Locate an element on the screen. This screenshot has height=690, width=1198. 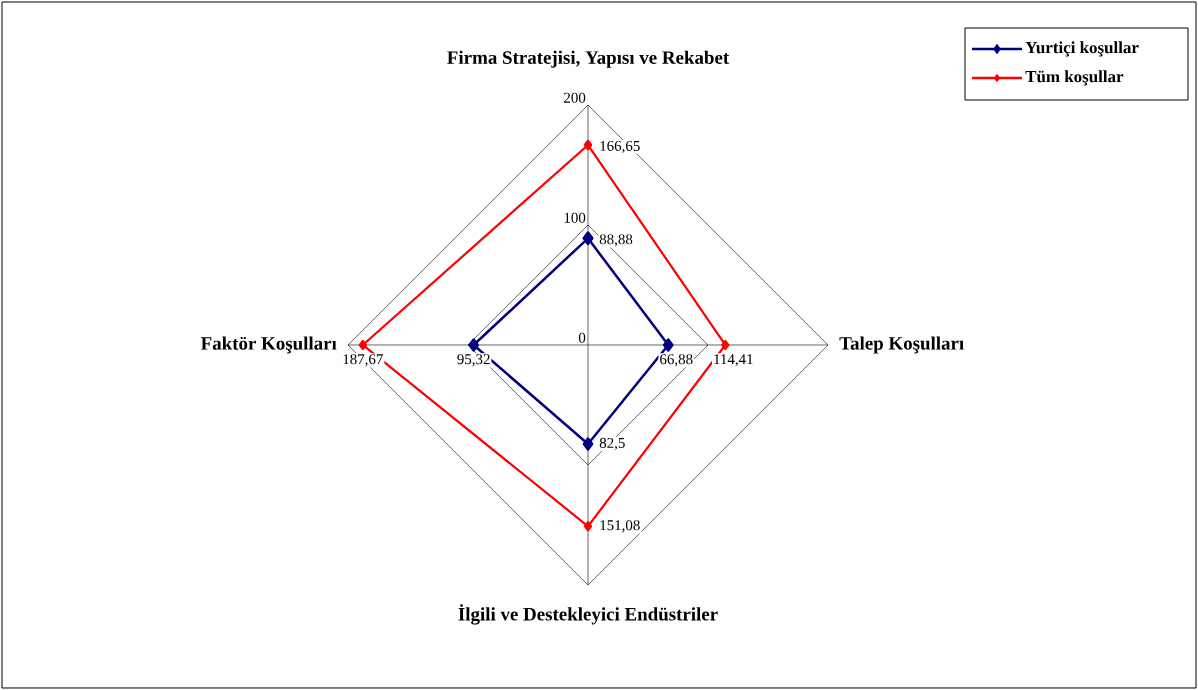
spoke-label: Faktör Koşulları is located at coordinates (268, 345).